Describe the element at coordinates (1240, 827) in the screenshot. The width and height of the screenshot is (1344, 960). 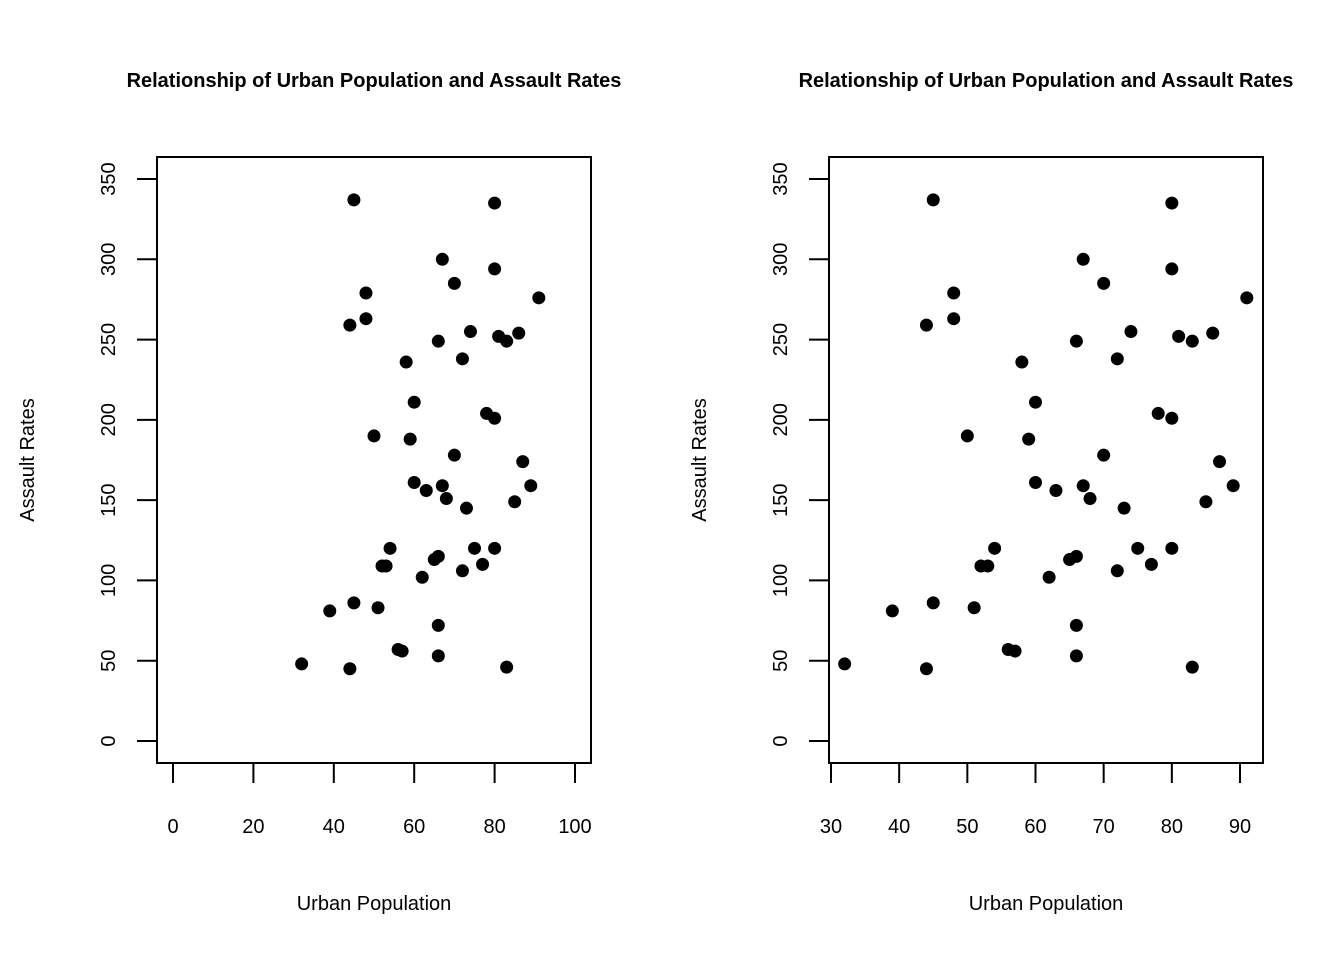
I see `x-tick-label: 90` at that location.